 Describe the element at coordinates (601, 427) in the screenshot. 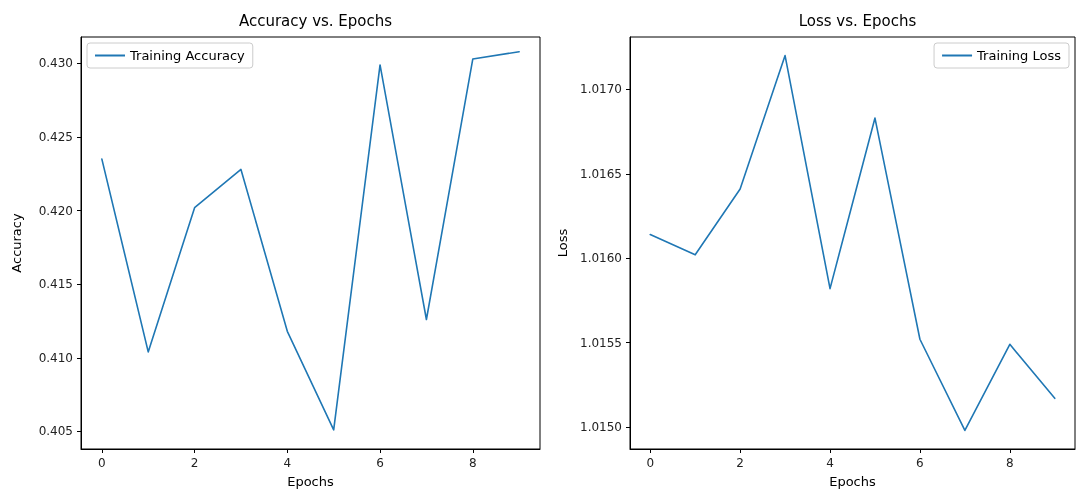

I see `y-tick-label: 1.0150` at that location.